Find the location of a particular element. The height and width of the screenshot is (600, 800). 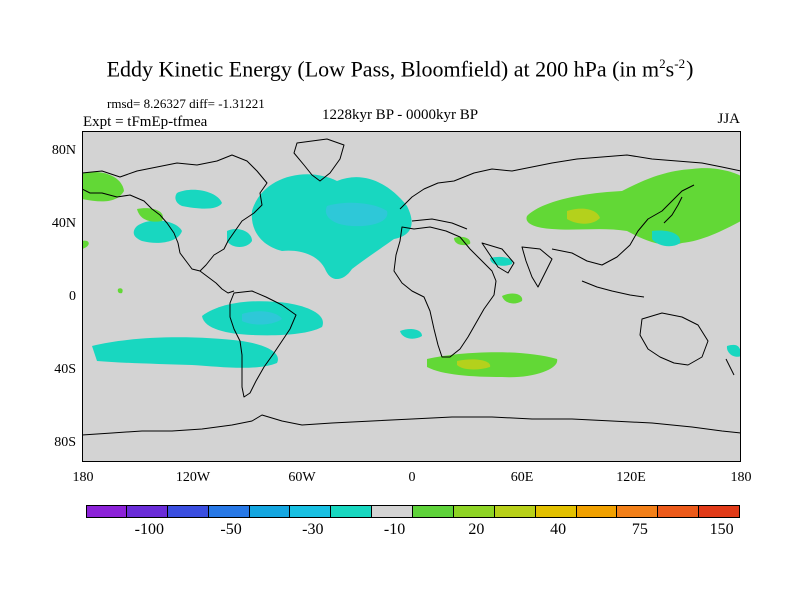

y-tick: 80S is located at coordinates (65, 442).